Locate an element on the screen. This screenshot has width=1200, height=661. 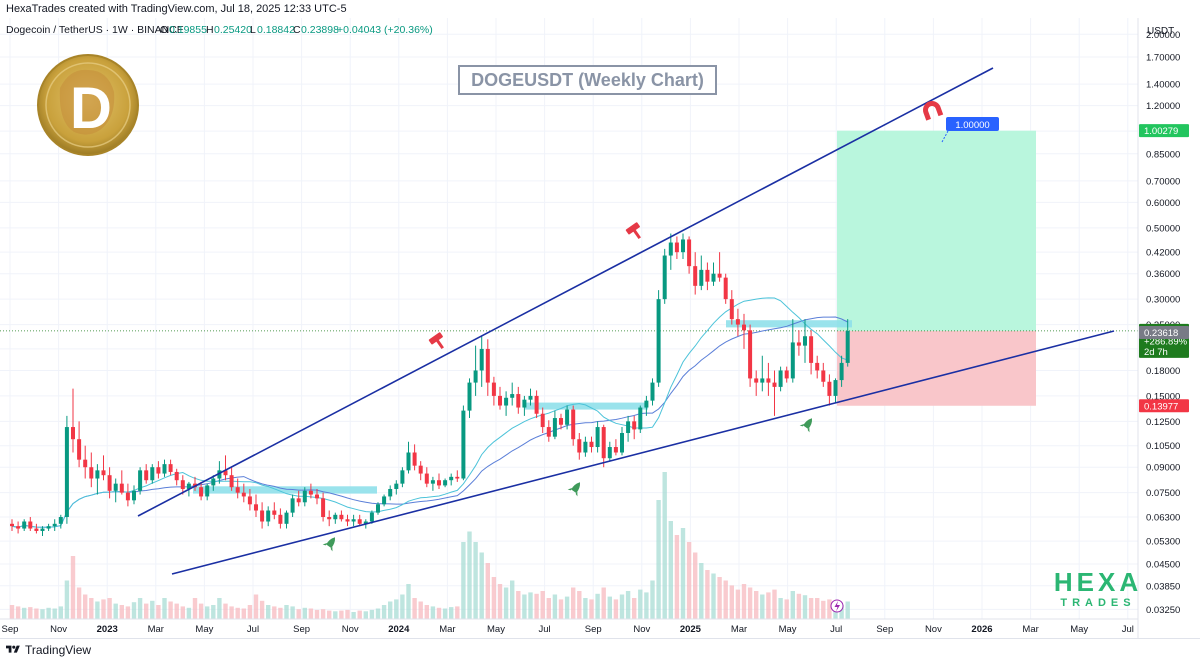
y-tick-label: 0.18000 is located at coordinates (1163, 371).